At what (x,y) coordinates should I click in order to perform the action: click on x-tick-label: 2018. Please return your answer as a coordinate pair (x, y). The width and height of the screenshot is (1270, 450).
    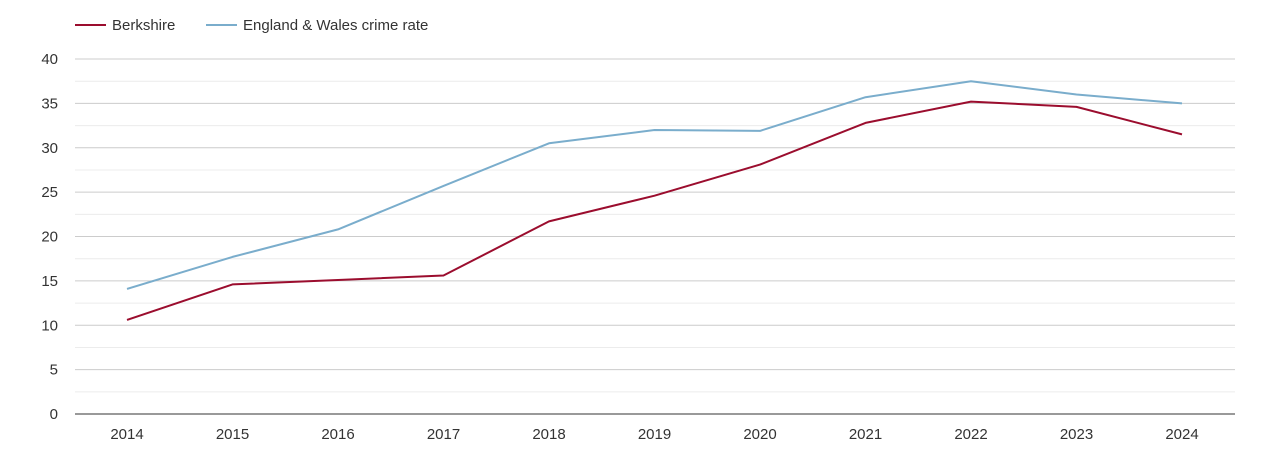
    Looking at the image, I should click on (548, 434).